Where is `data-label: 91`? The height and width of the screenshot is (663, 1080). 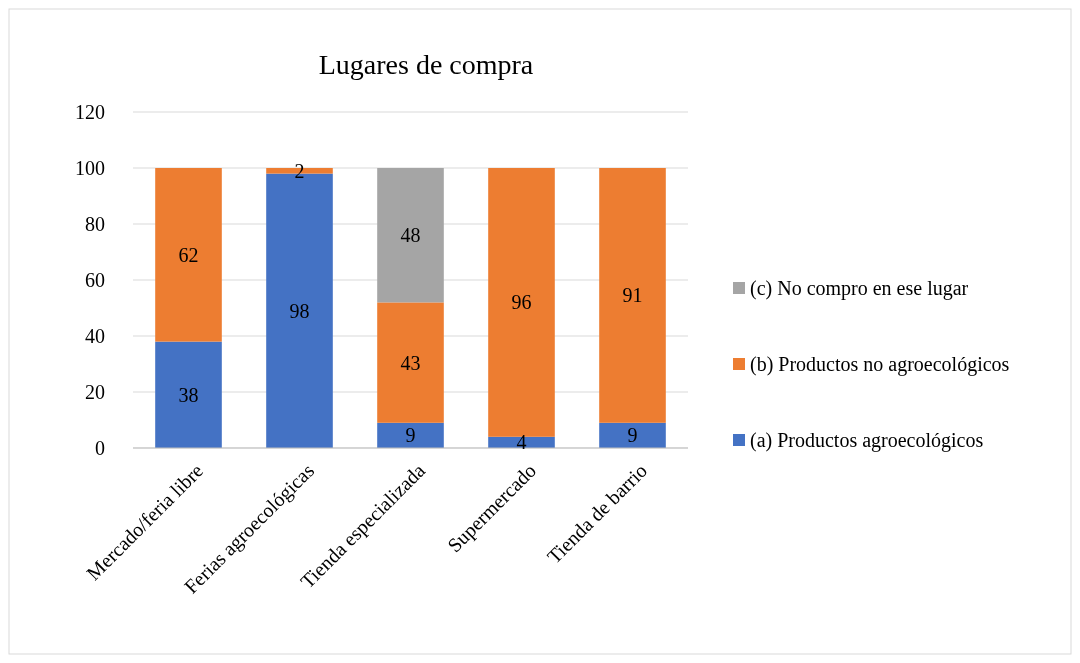
data-label: 91 is located at coordinates (632, 295).